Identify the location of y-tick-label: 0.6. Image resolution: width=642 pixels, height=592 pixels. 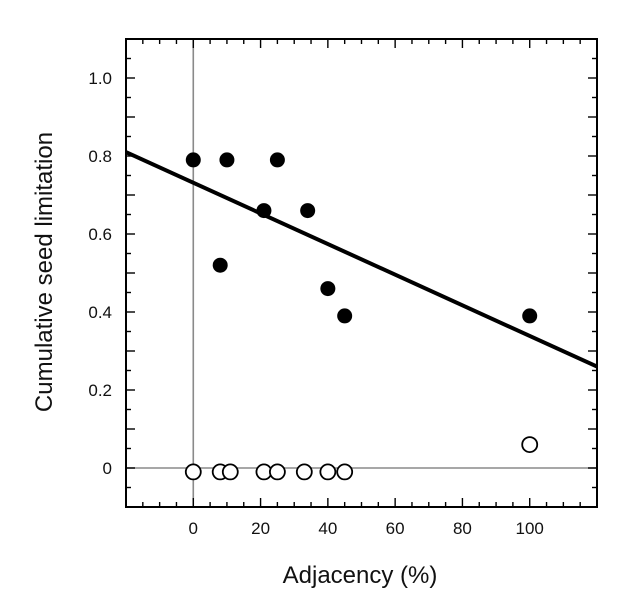
(100, 234).